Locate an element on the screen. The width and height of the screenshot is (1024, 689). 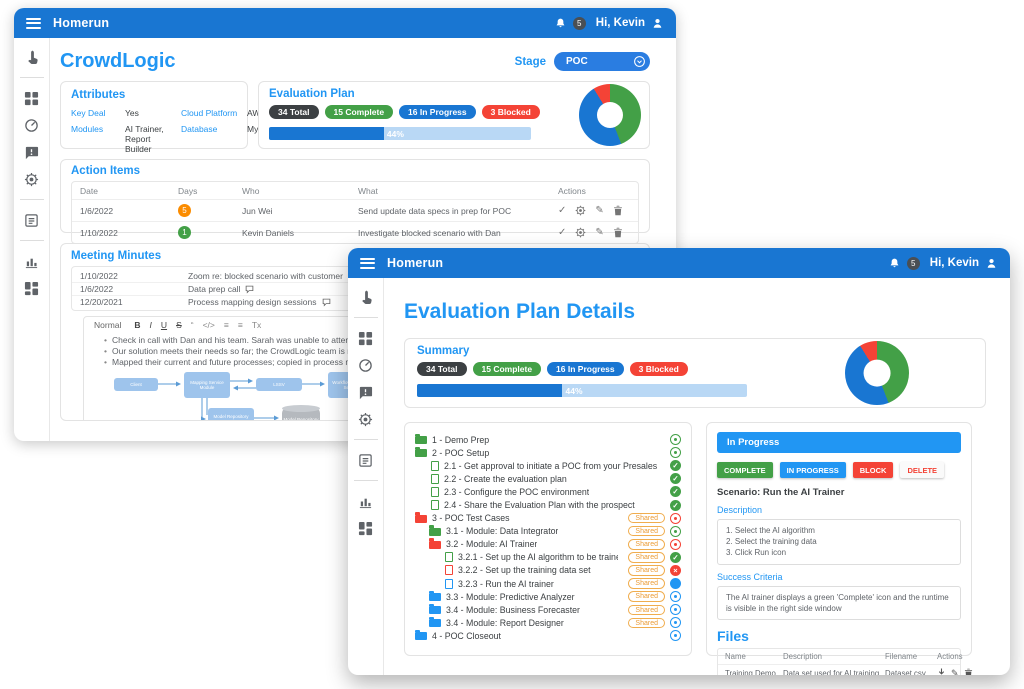
tree-item: 2 - POC Setup is located at coordinates (548, 452).